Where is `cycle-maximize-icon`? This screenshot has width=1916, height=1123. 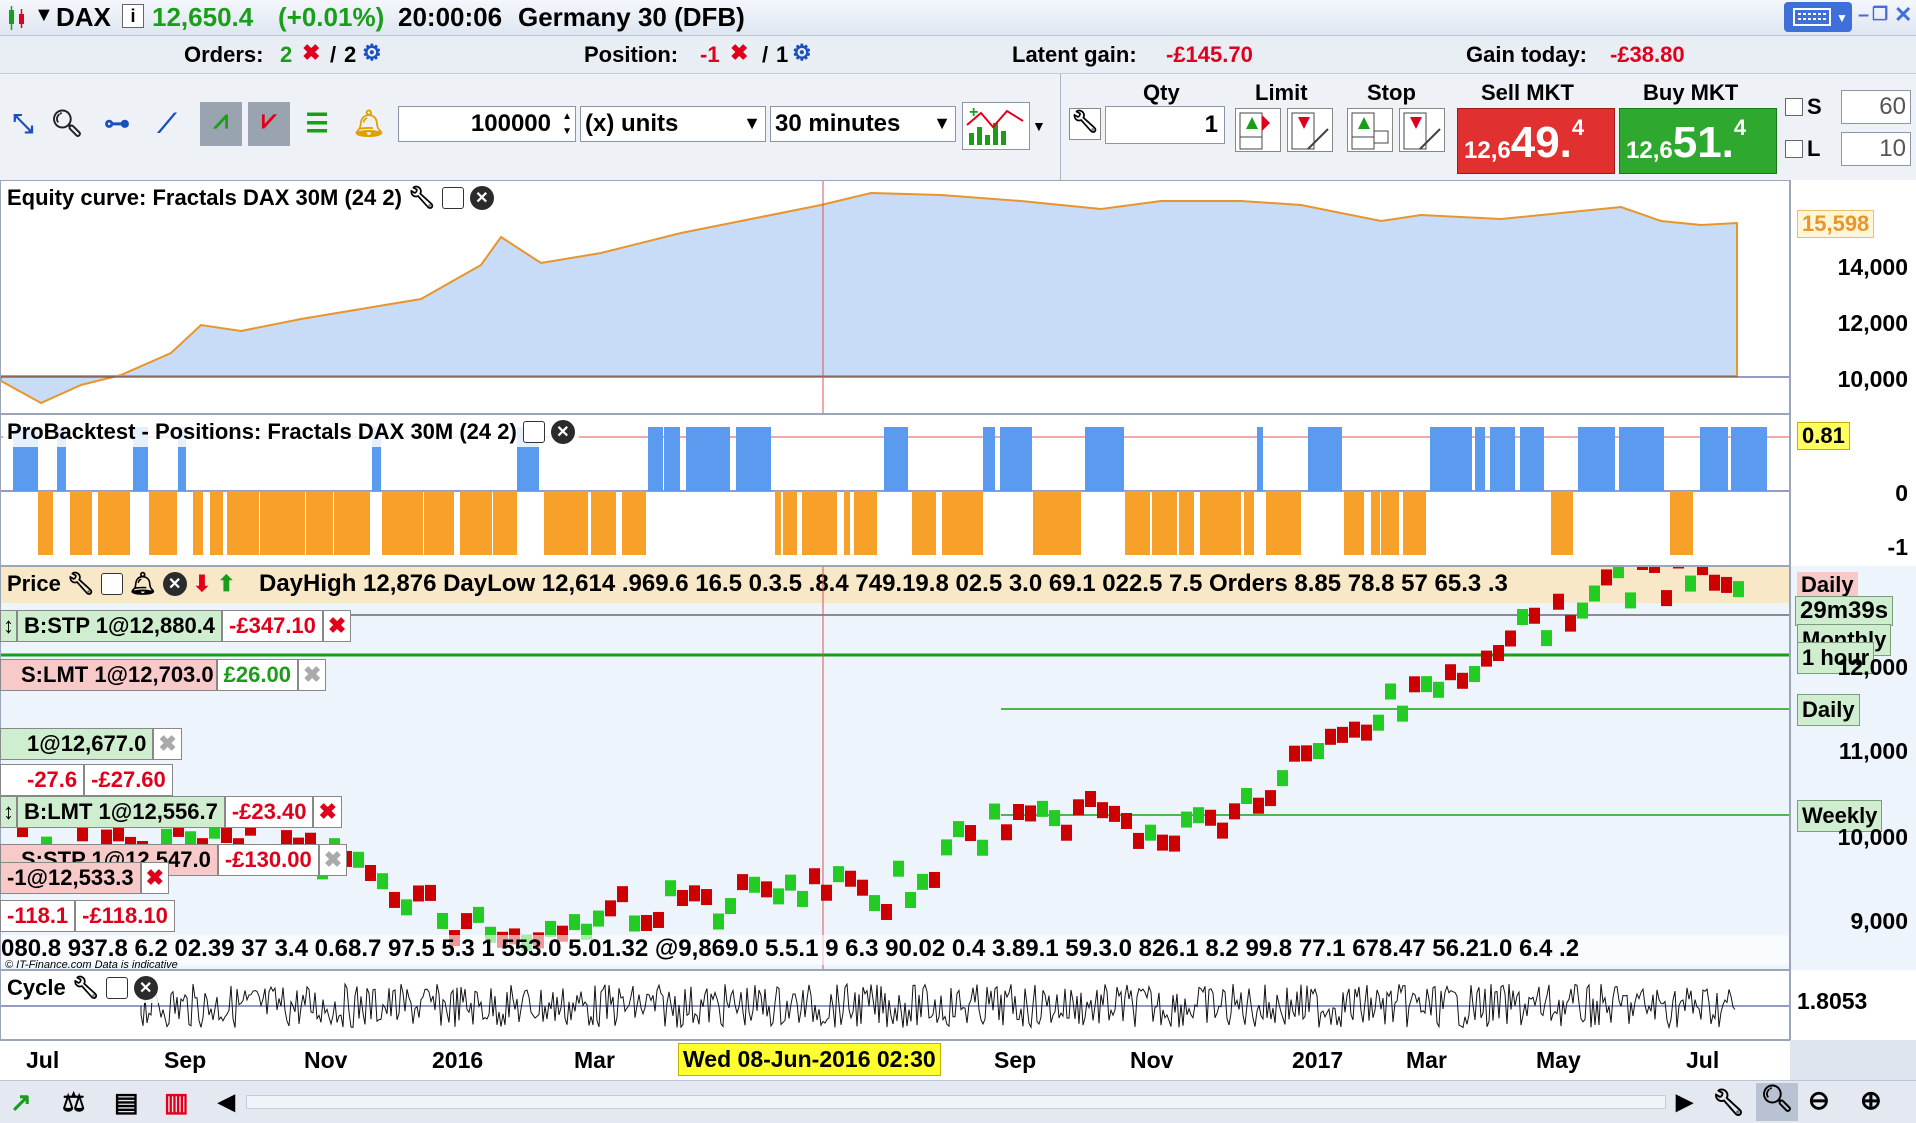 cycle-maximize-icon is located at coordinates (116, 988).